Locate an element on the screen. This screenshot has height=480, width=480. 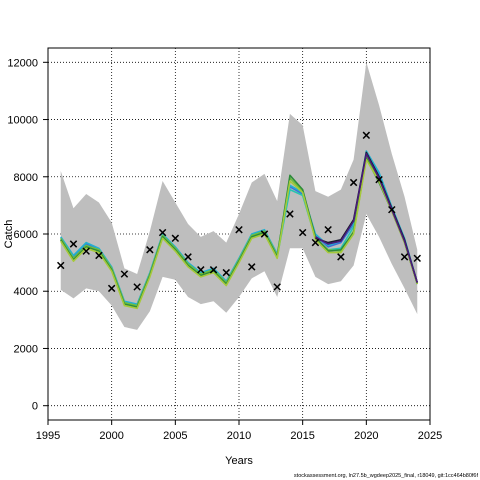
y-axis: 0 2000 4000 6000 8000 10000 12000 is located at coordinates (27, 235).